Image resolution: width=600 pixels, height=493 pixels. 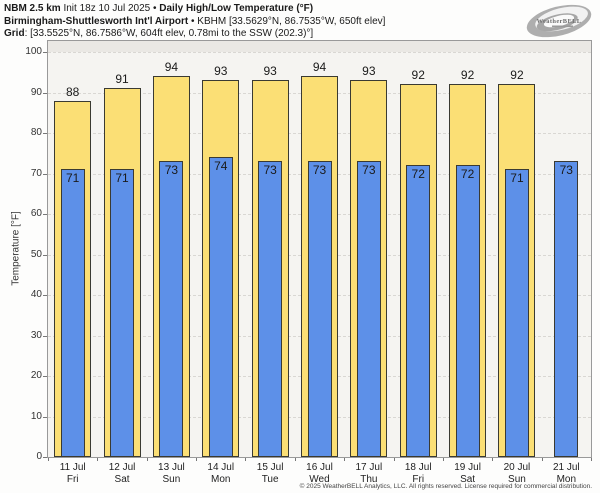 I want to click on x-category-label: 15 Jul Tue, so click(x=269, y=474).